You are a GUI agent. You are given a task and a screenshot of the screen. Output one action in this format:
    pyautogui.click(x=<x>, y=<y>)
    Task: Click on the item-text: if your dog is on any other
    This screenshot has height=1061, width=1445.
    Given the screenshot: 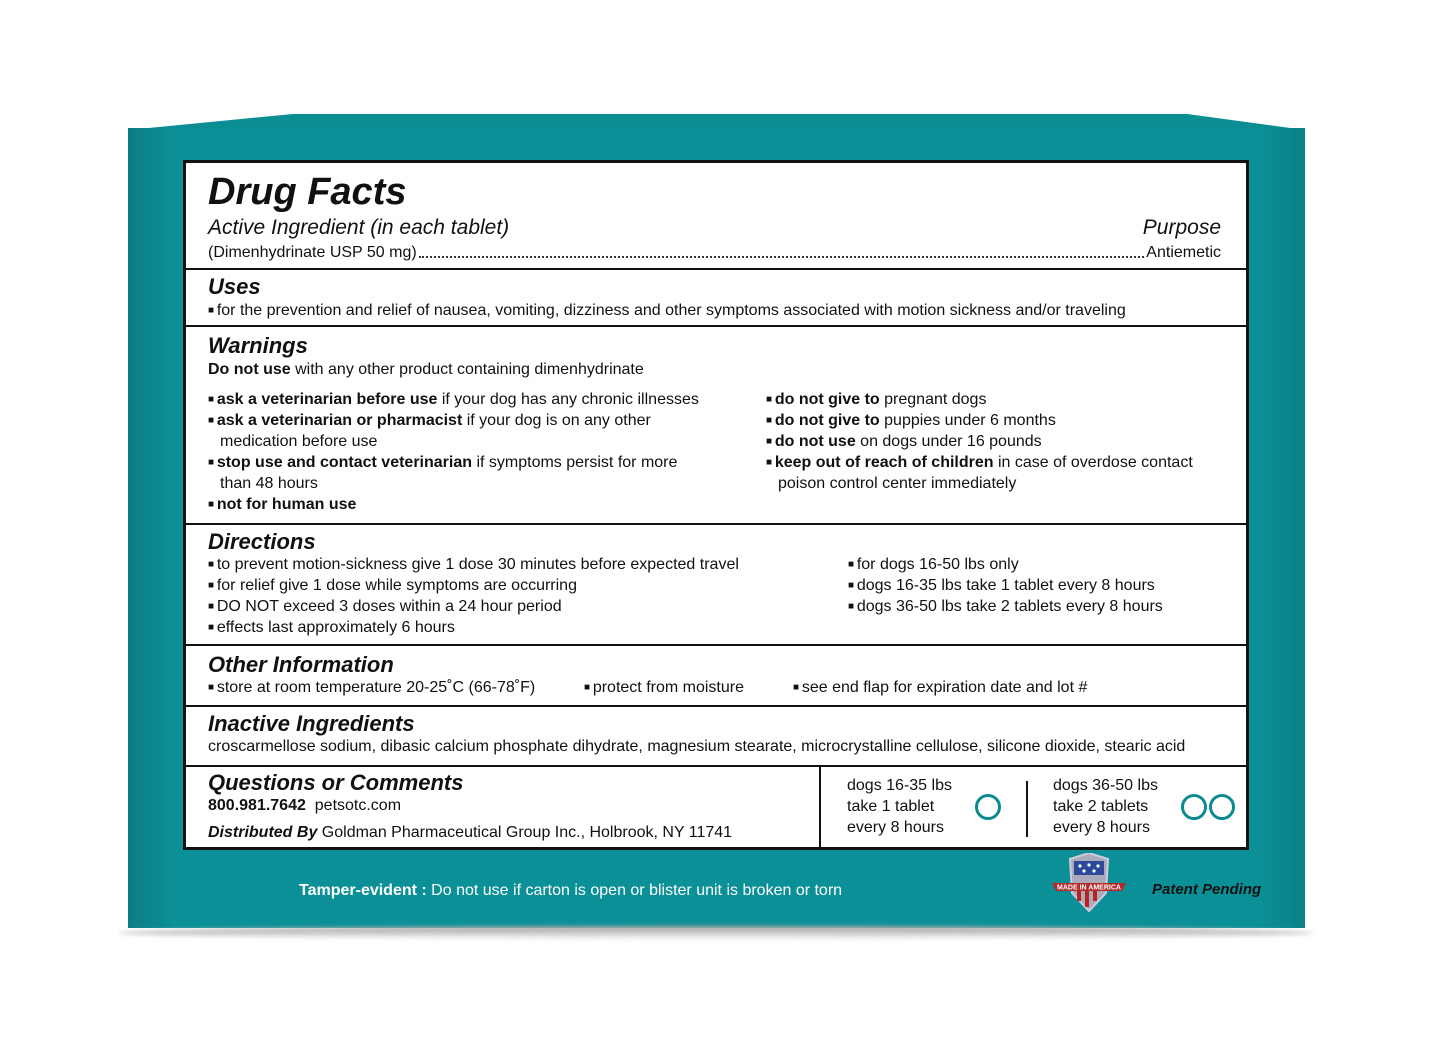 What is the action you would take?
    pyautogui.click(x=556, y=420)
    